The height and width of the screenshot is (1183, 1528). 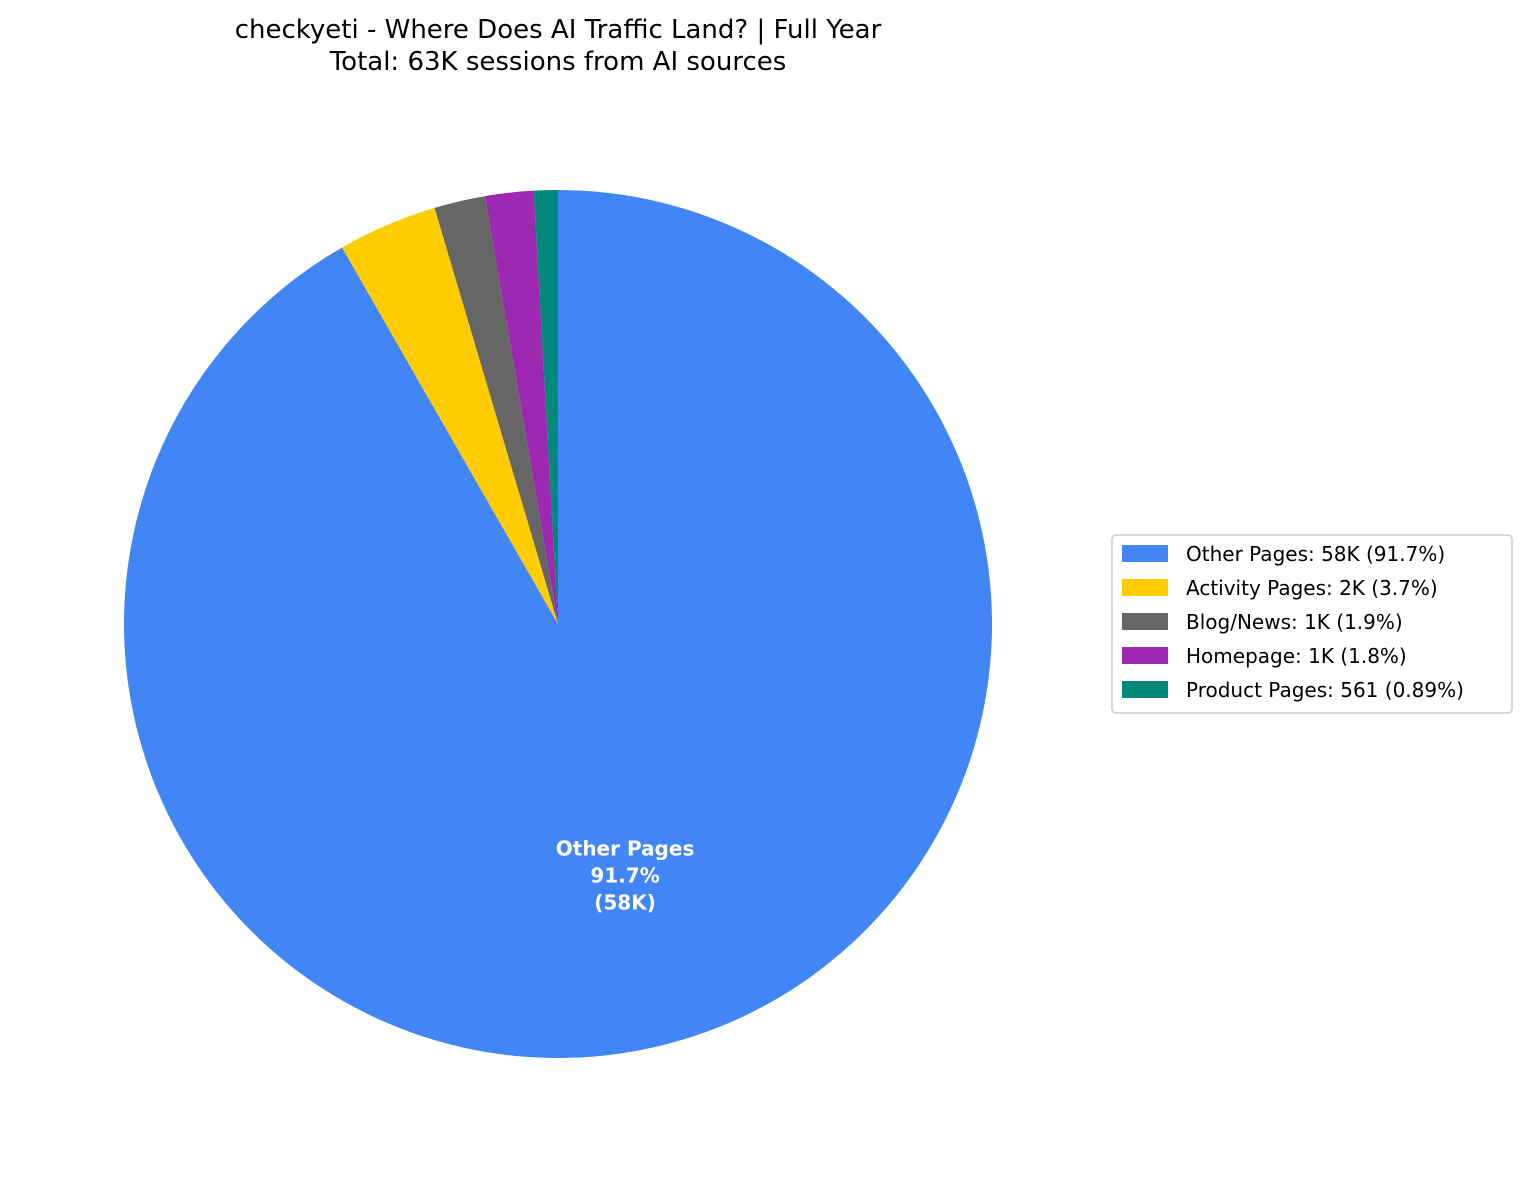 I want to click on legend-swatch-homepage, so click(x=1145, y=655).